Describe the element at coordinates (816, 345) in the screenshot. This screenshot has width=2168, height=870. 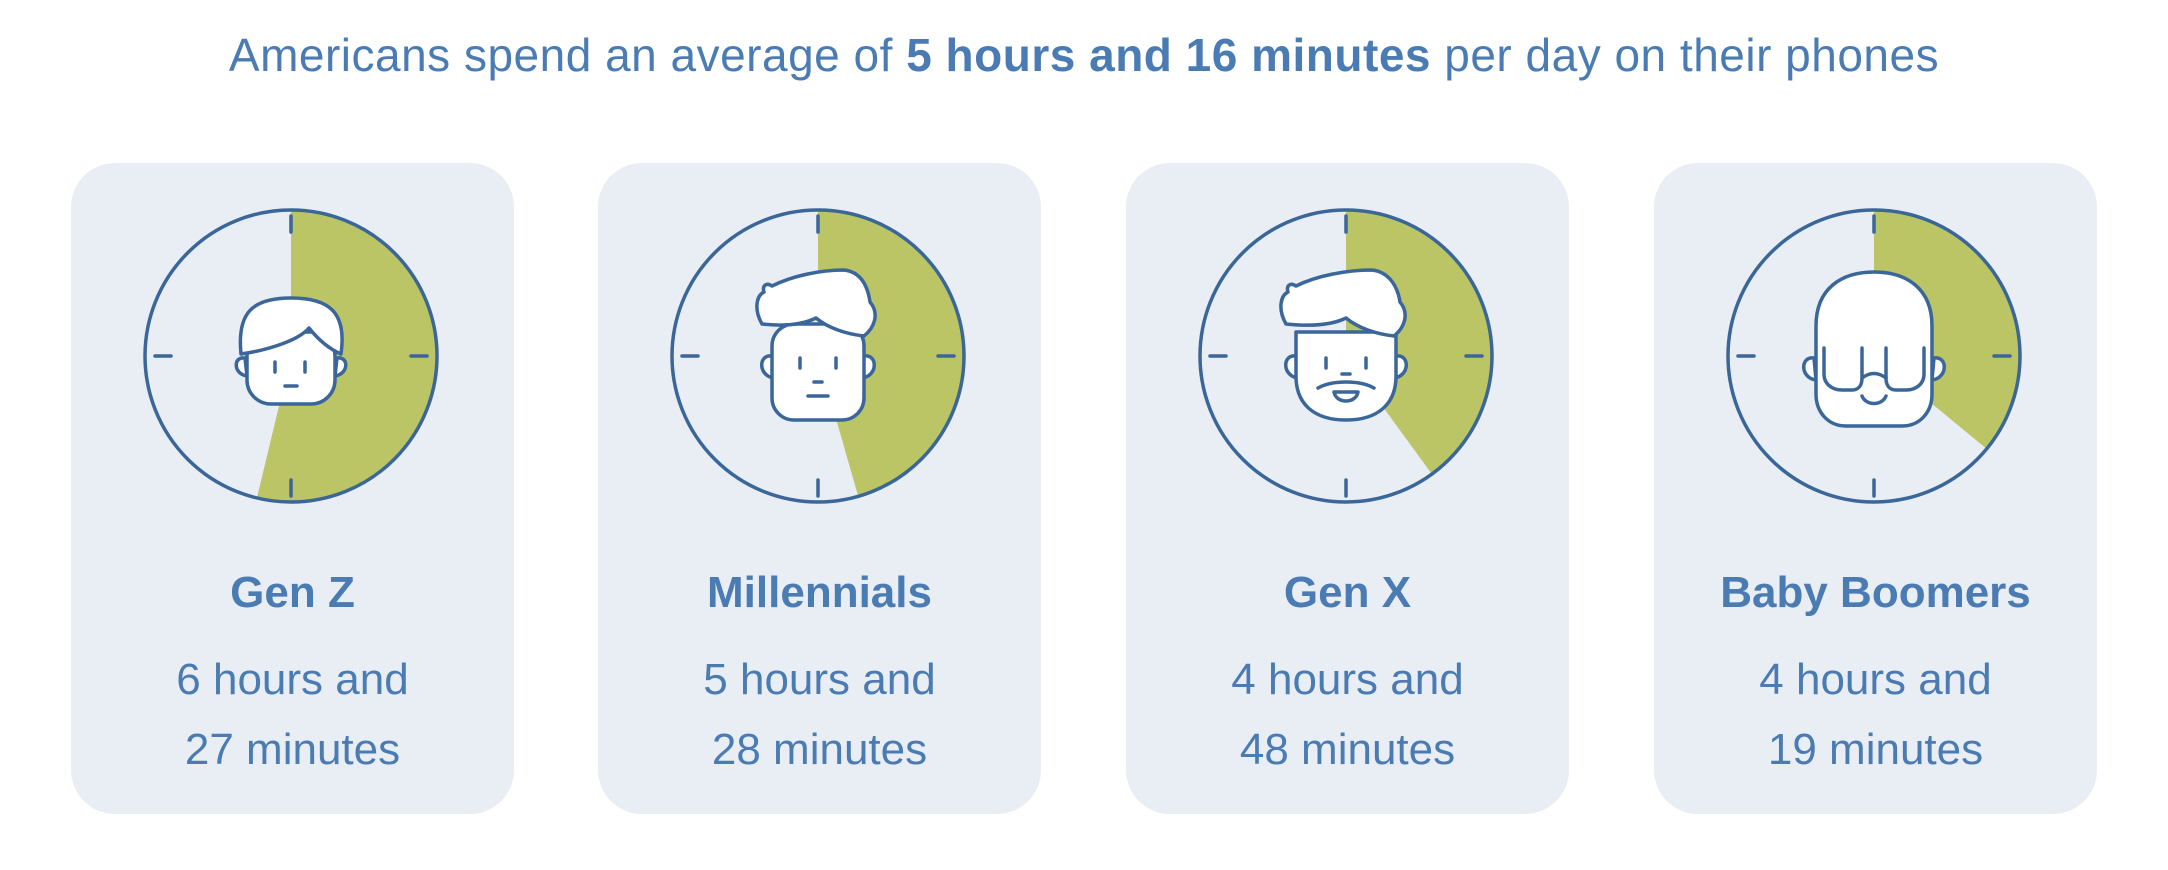
I see `quiff-face-icon` at that location.